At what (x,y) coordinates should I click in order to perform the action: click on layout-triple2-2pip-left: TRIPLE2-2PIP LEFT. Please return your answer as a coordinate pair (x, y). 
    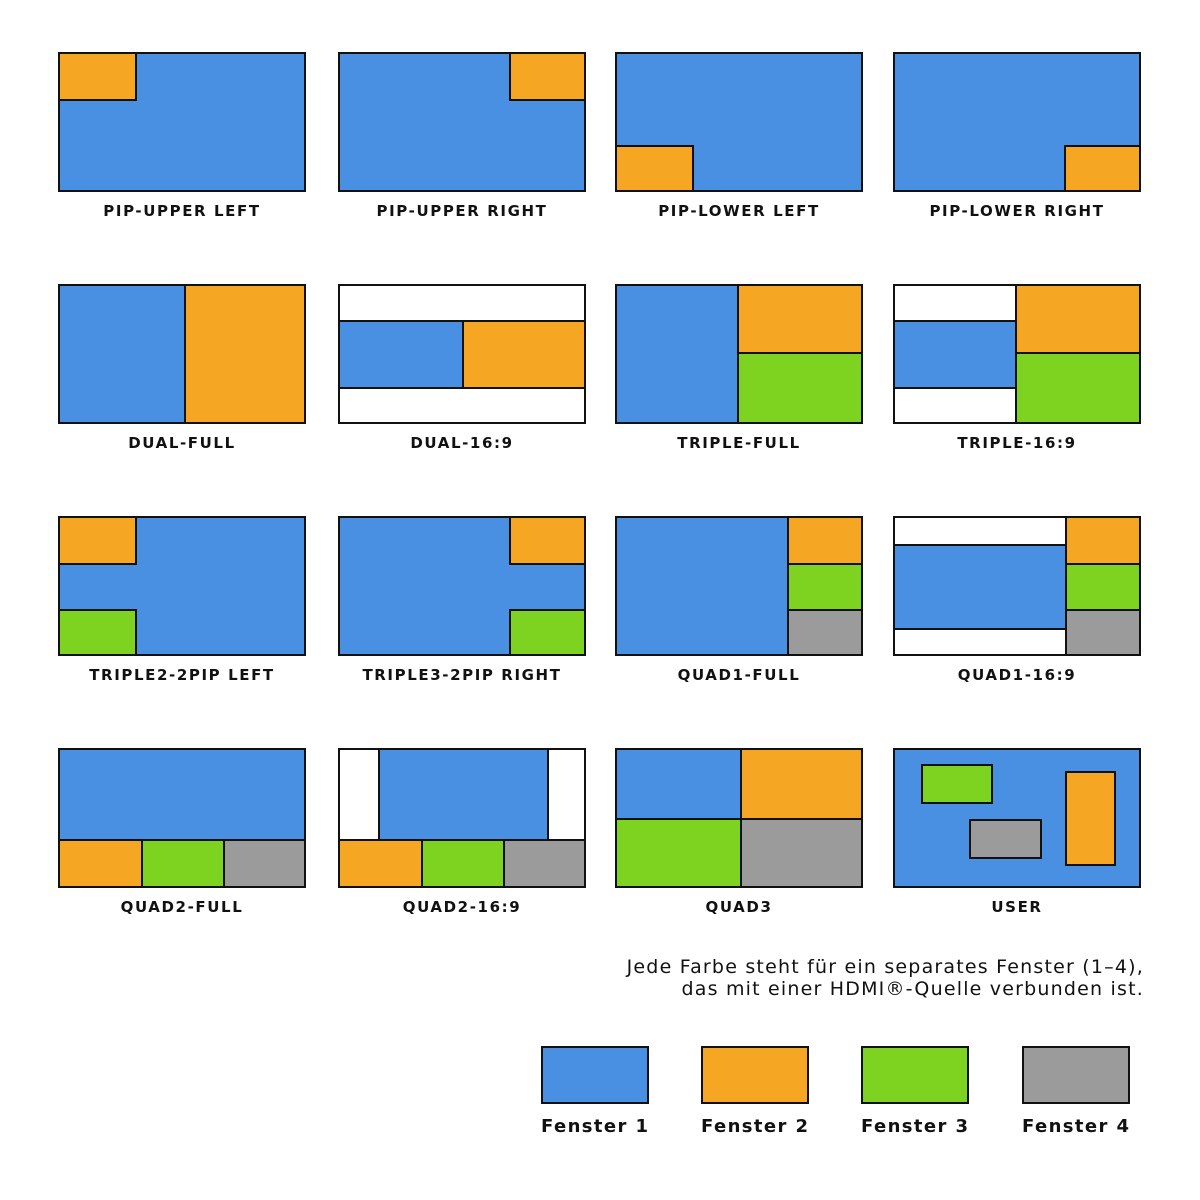
    Looking at the image, I should click on (182, 600).